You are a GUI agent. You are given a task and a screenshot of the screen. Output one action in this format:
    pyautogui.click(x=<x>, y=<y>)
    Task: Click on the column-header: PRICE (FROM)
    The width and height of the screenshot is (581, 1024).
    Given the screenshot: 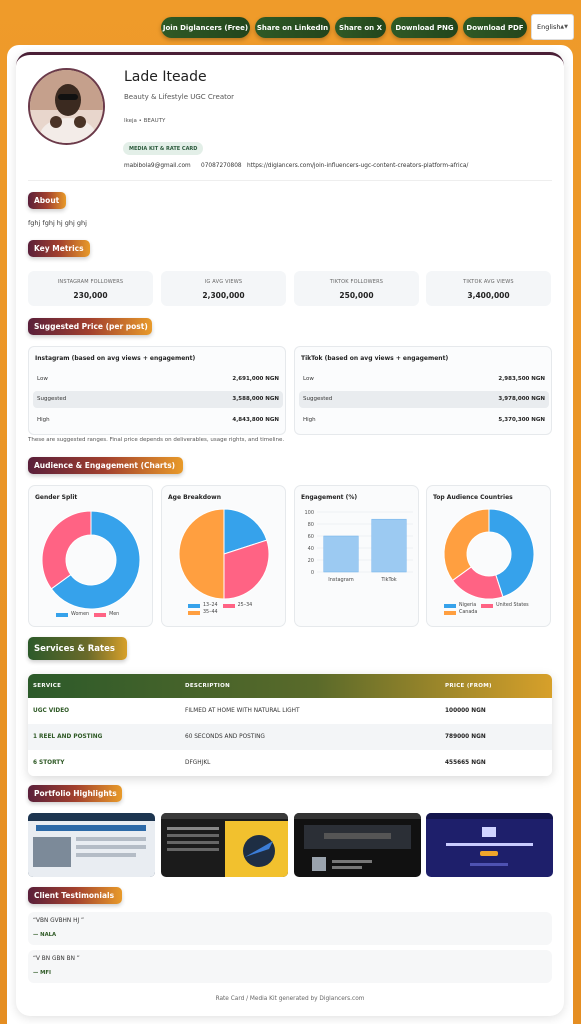 What is the action you would take?
    pyautogui.click(x=468, y=686)
    